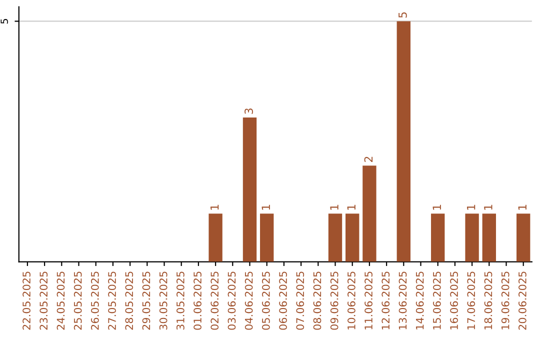  Describe the element at coordinates (368, 159) in the screenshot. I see `data-label: 2` at that location.